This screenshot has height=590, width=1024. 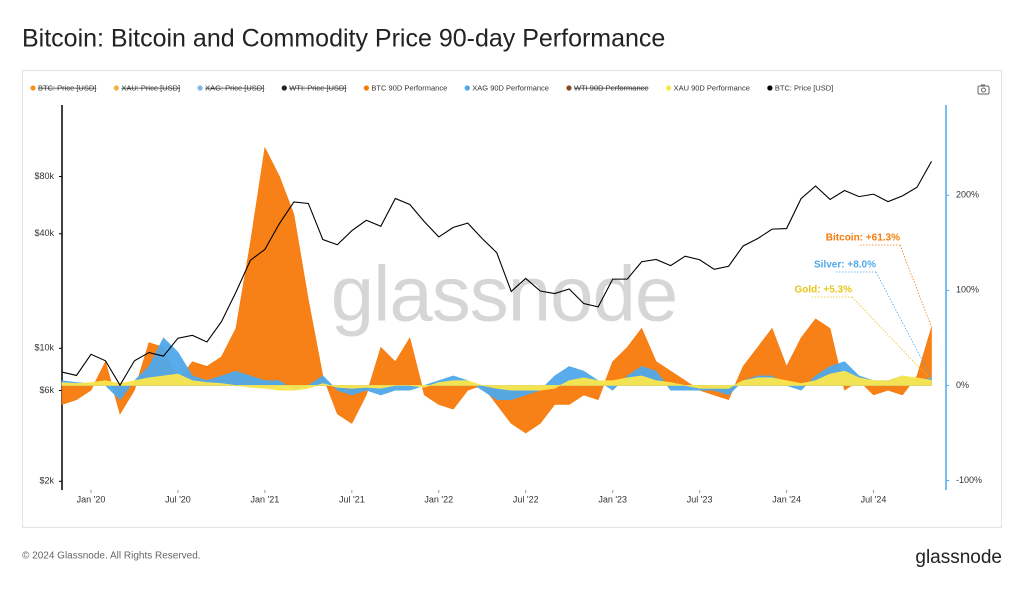 What do you see at coordinates (178, 499) in the screenshot?
I see `x-tick-label: Jul '20` at bounding box center [178, 499].